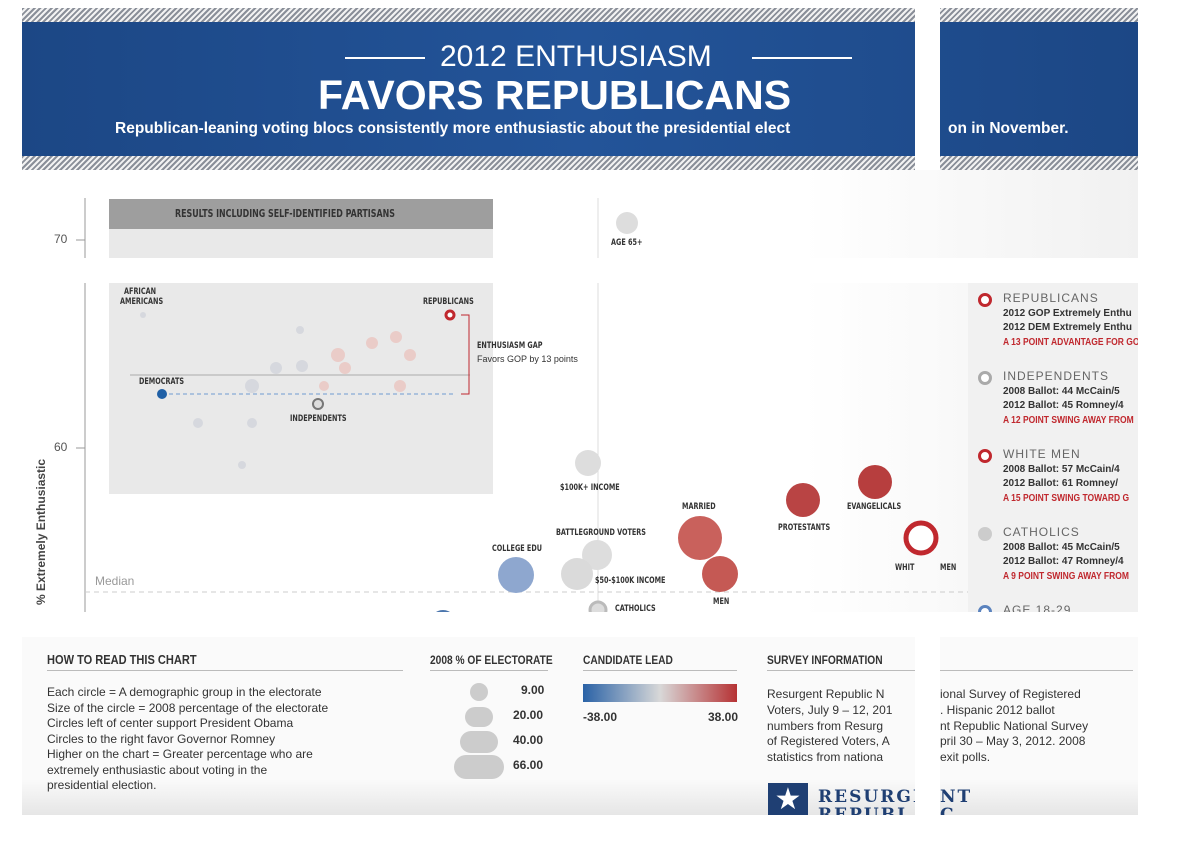 This screenshot has height=842, width=1185. What do you see at coordinates (600, 717) in the screenshot?
I see `scale-min: -38.00` at bounding box center [600, 717].